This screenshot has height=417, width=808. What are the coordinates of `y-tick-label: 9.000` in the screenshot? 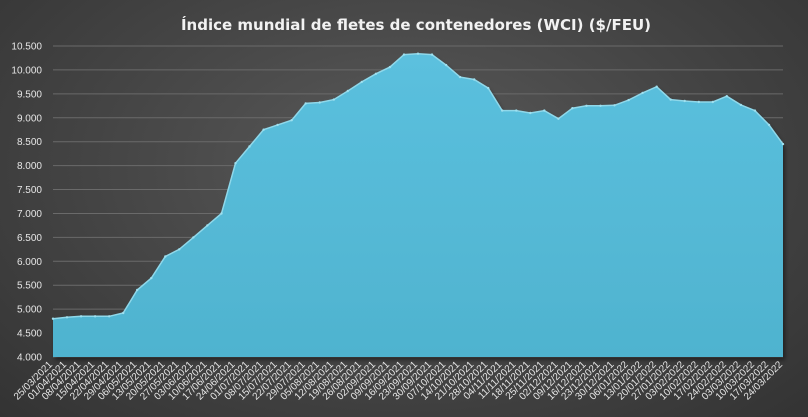 It's located at (29, 118).